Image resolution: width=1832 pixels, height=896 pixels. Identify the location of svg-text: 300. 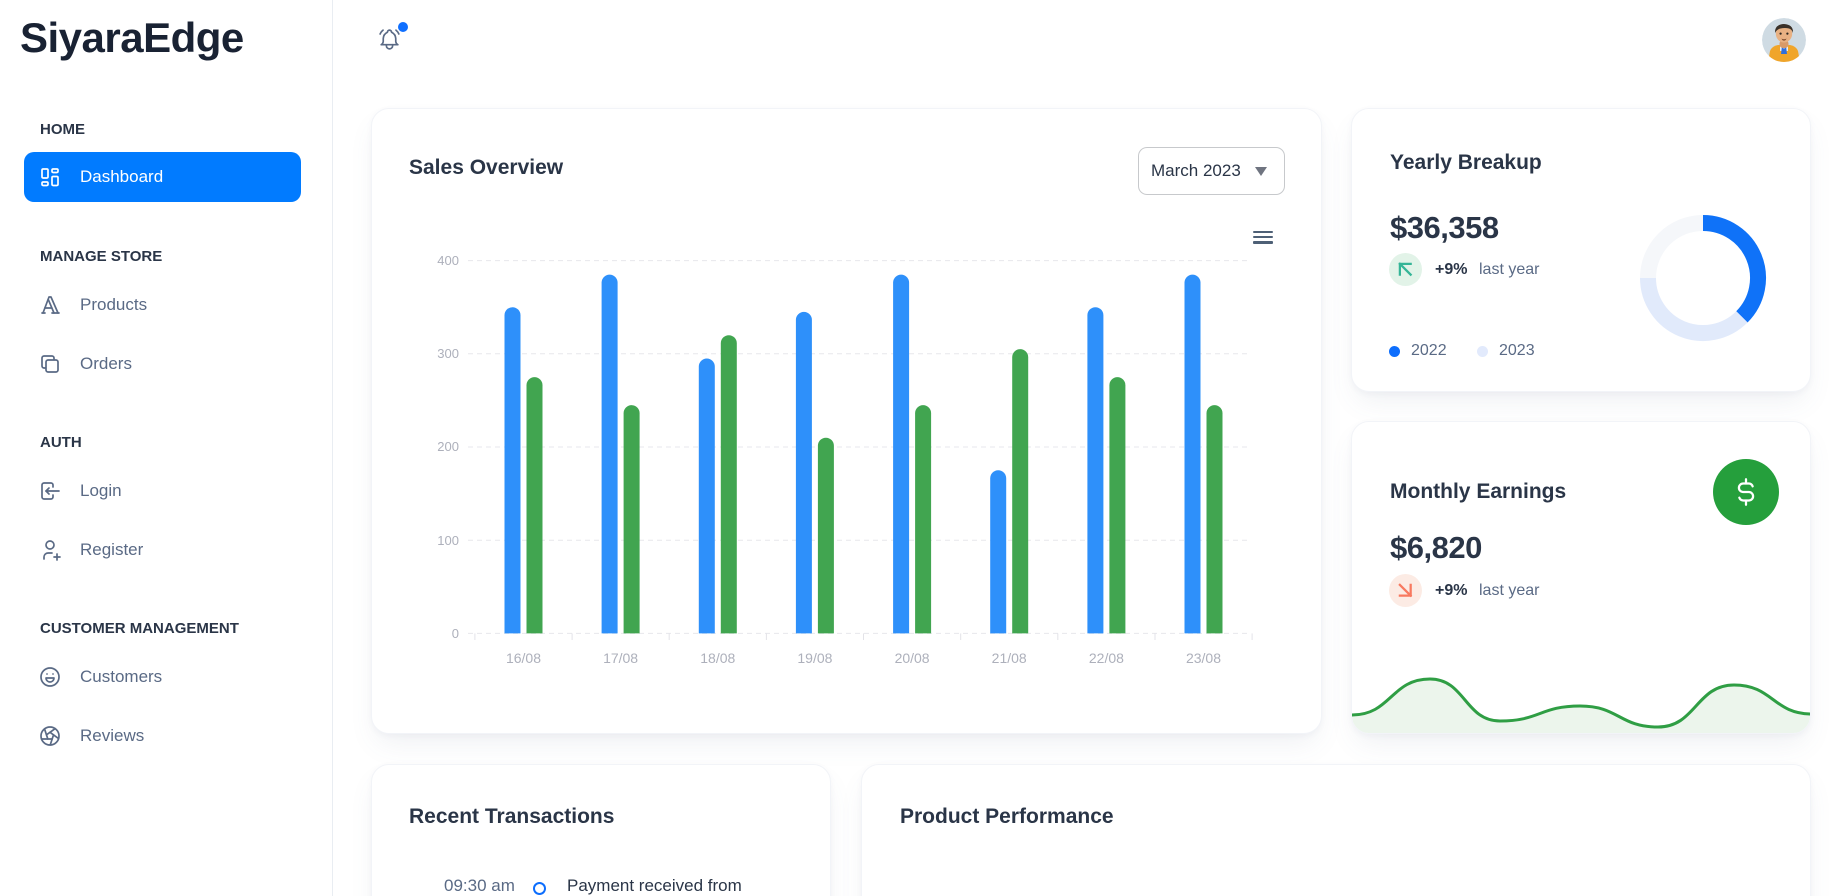
(448, 353).